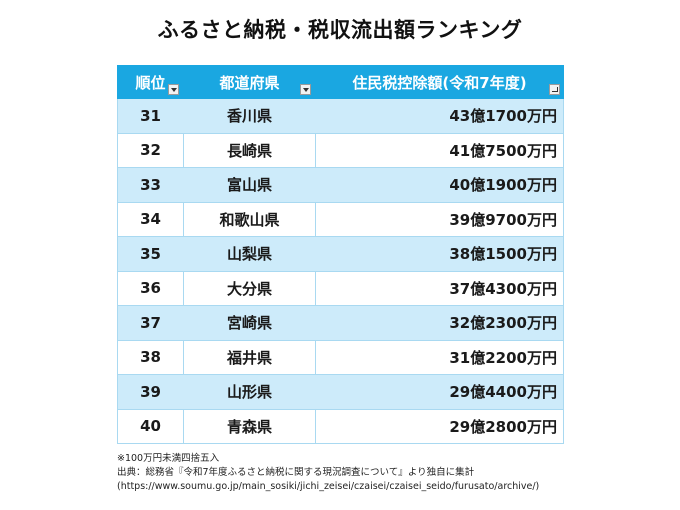 The image size is (680, 510). I want to click on table-row: 39 山形県 29億4400万円, so click(340, 392).